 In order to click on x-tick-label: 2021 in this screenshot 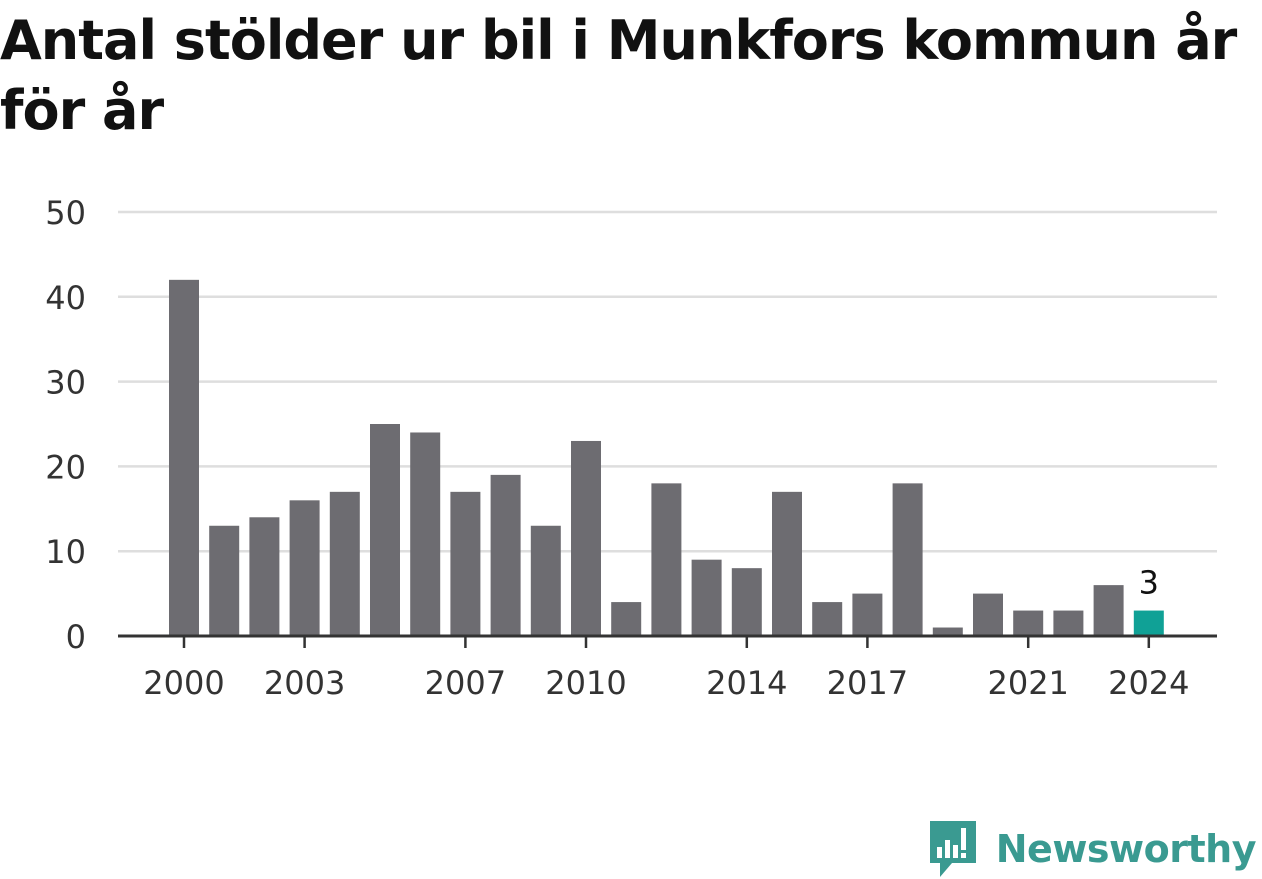, I will do `click(1027, 683)`.